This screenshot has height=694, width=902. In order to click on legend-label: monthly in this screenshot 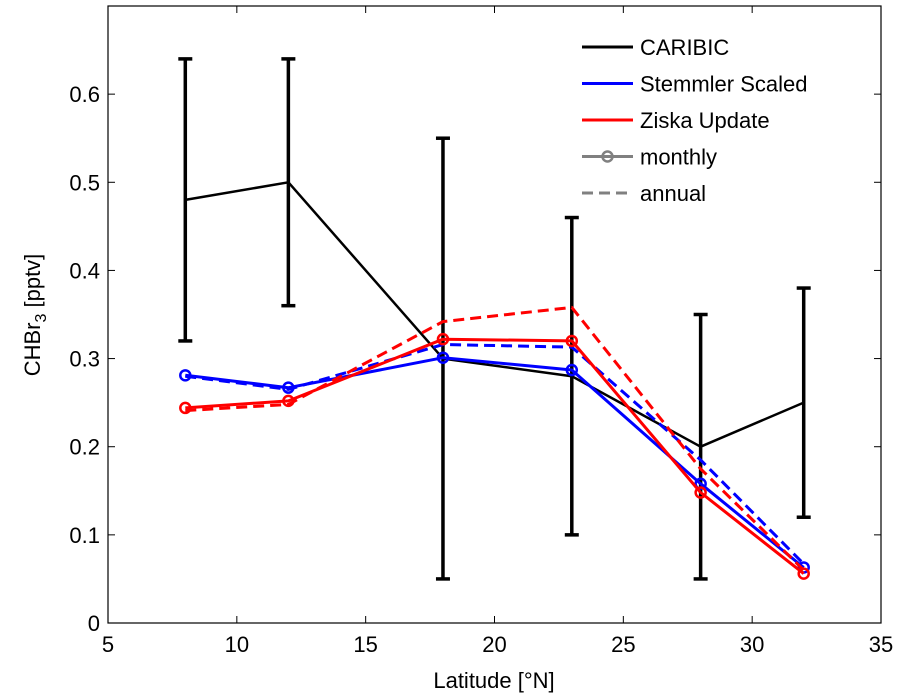, I will do `click(678, 157)`.